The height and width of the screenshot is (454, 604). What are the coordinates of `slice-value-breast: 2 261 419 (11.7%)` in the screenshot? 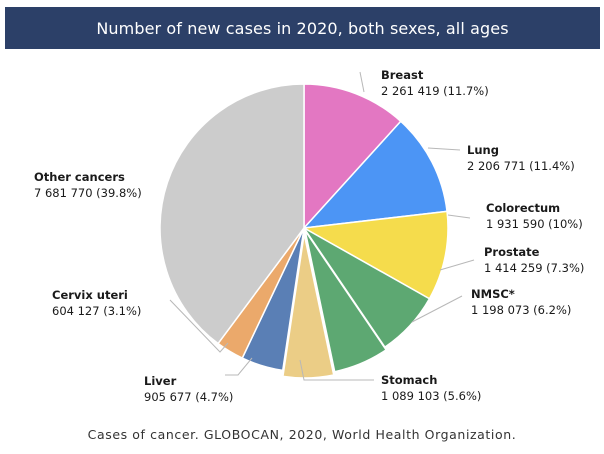 It's located at (435, 91).